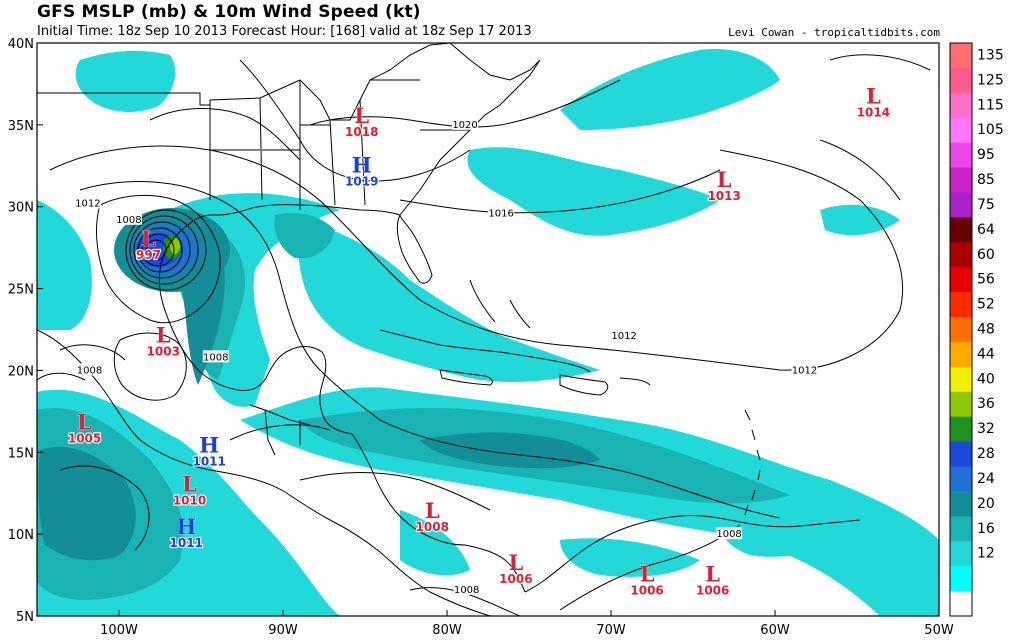 The width and height of the screenshot is (1024, 642). Describe the element at coordinates (986, 429) in the screenshot. I see `colorbar-label: 32` at that location.